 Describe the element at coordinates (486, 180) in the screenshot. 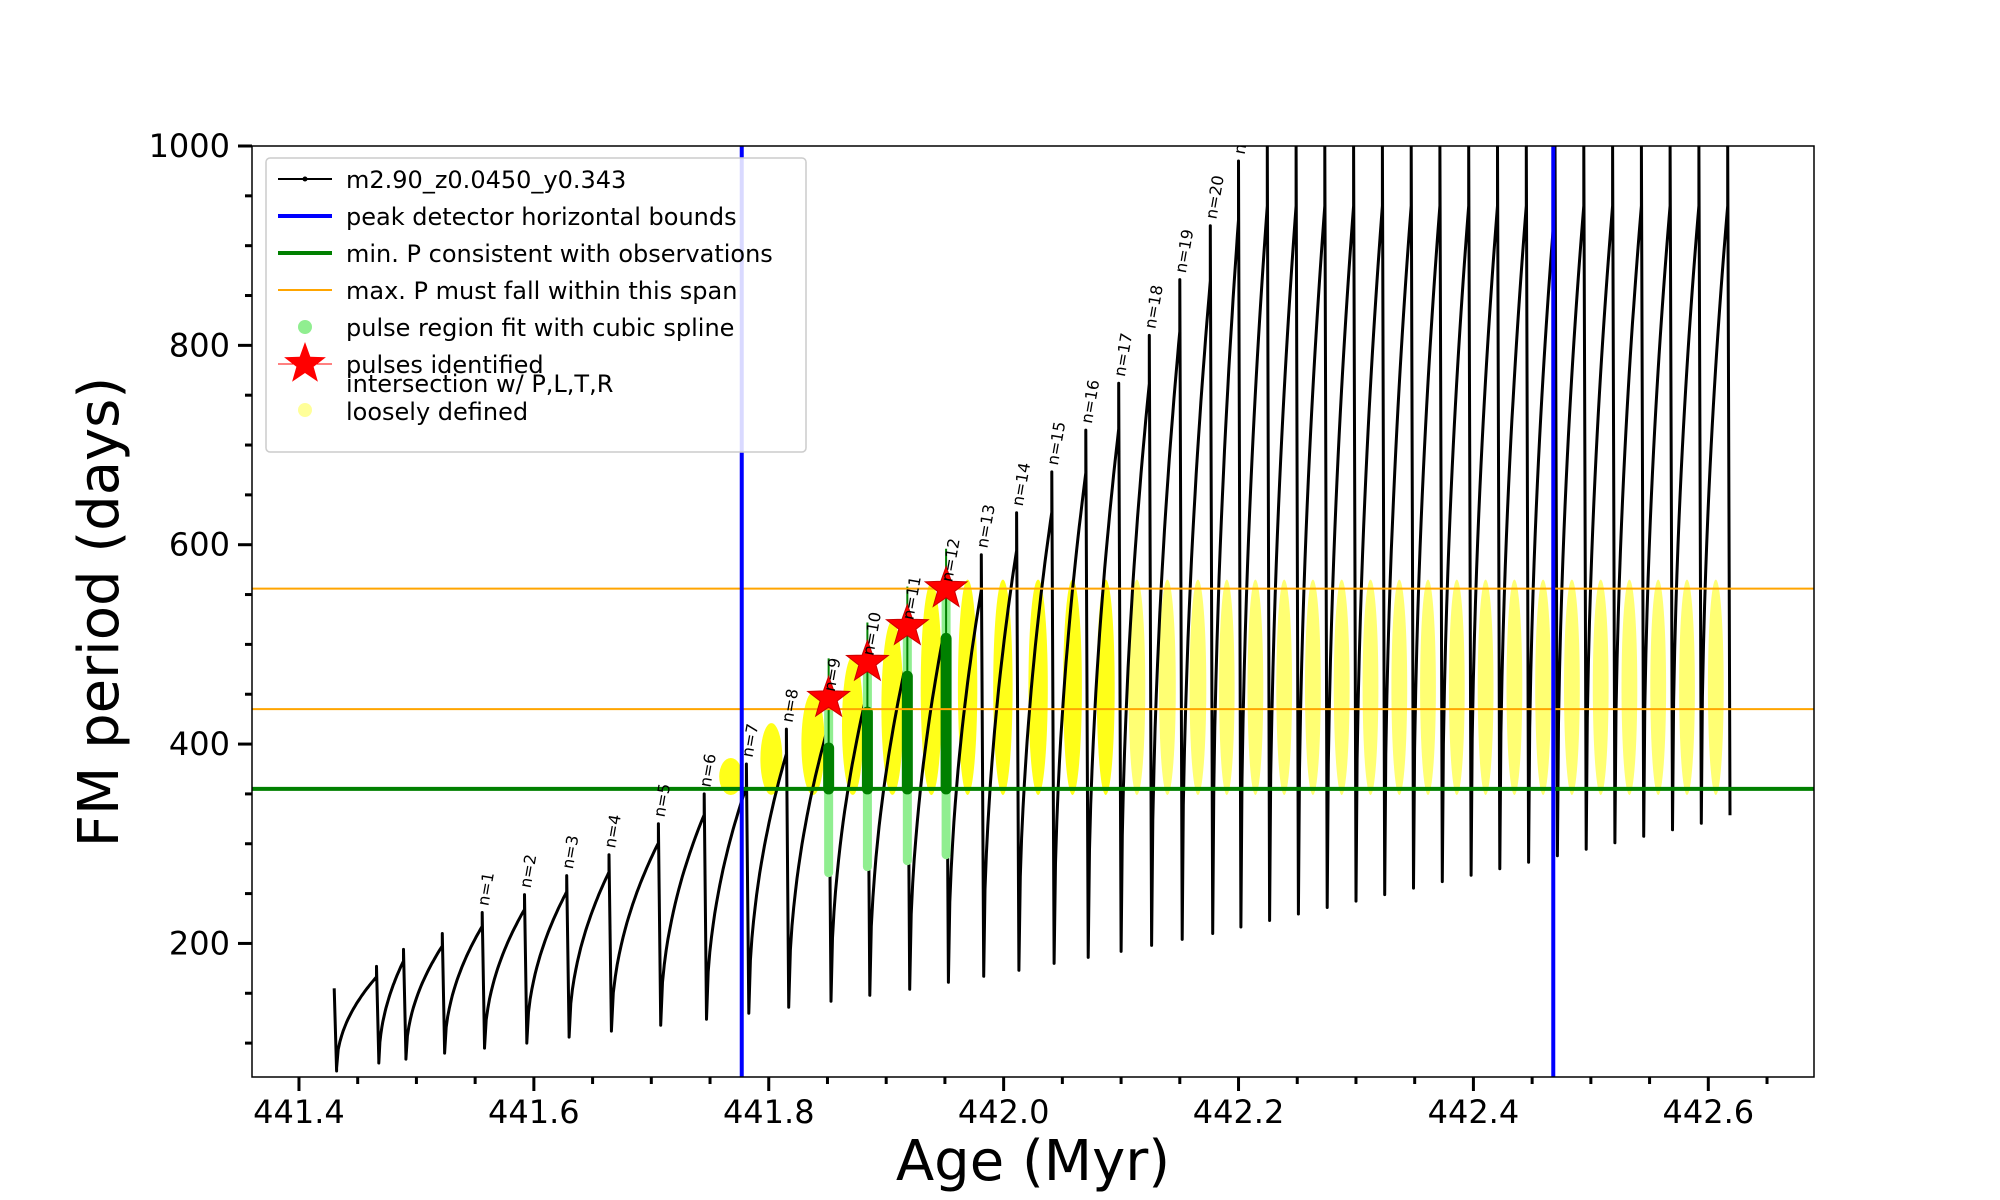

I see `legend-label: m2.90_z0.0450_y0.343` at that location.